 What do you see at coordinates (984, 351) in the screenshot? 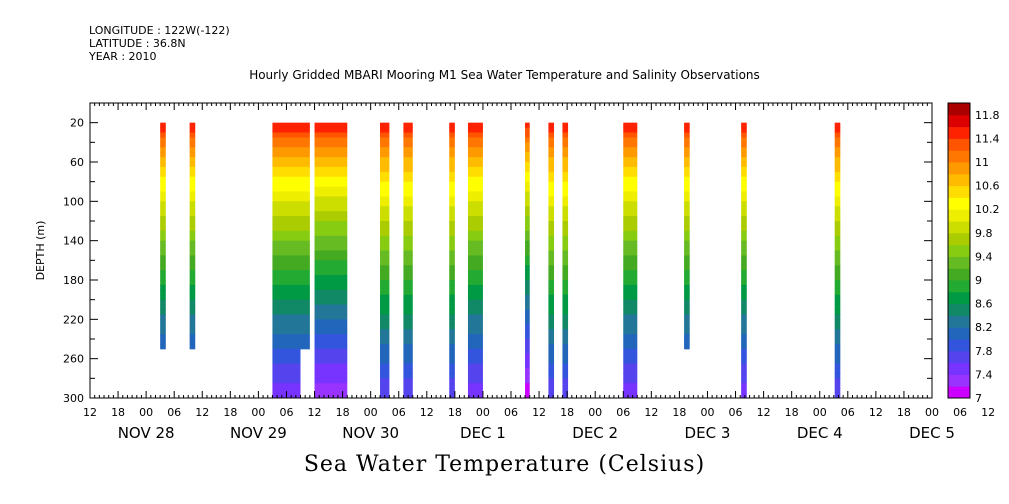
I see `colorbar-label: 7.8` at bounding box center [984, 351].